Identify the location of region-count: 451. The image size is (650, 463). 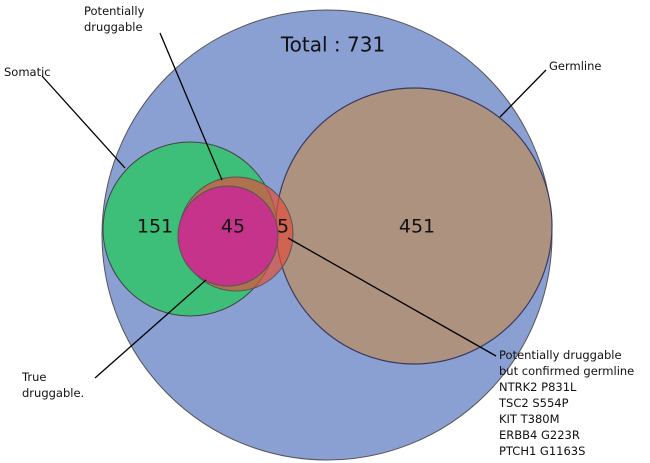
(417, 227).